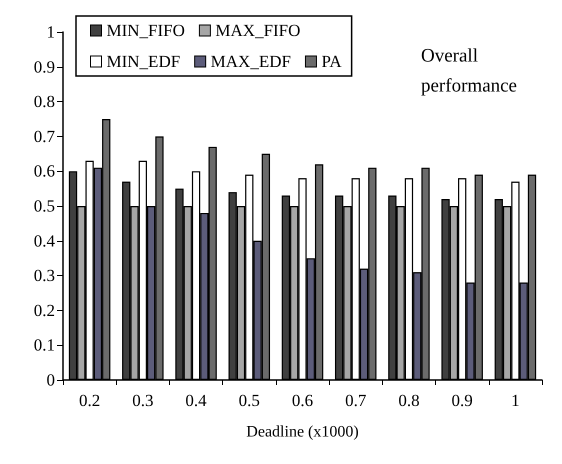 The image size is (562, 464). Describe the element at coordinates (45, 136) in the screenshot. I see `y-tick-label: 0.7` at that location.